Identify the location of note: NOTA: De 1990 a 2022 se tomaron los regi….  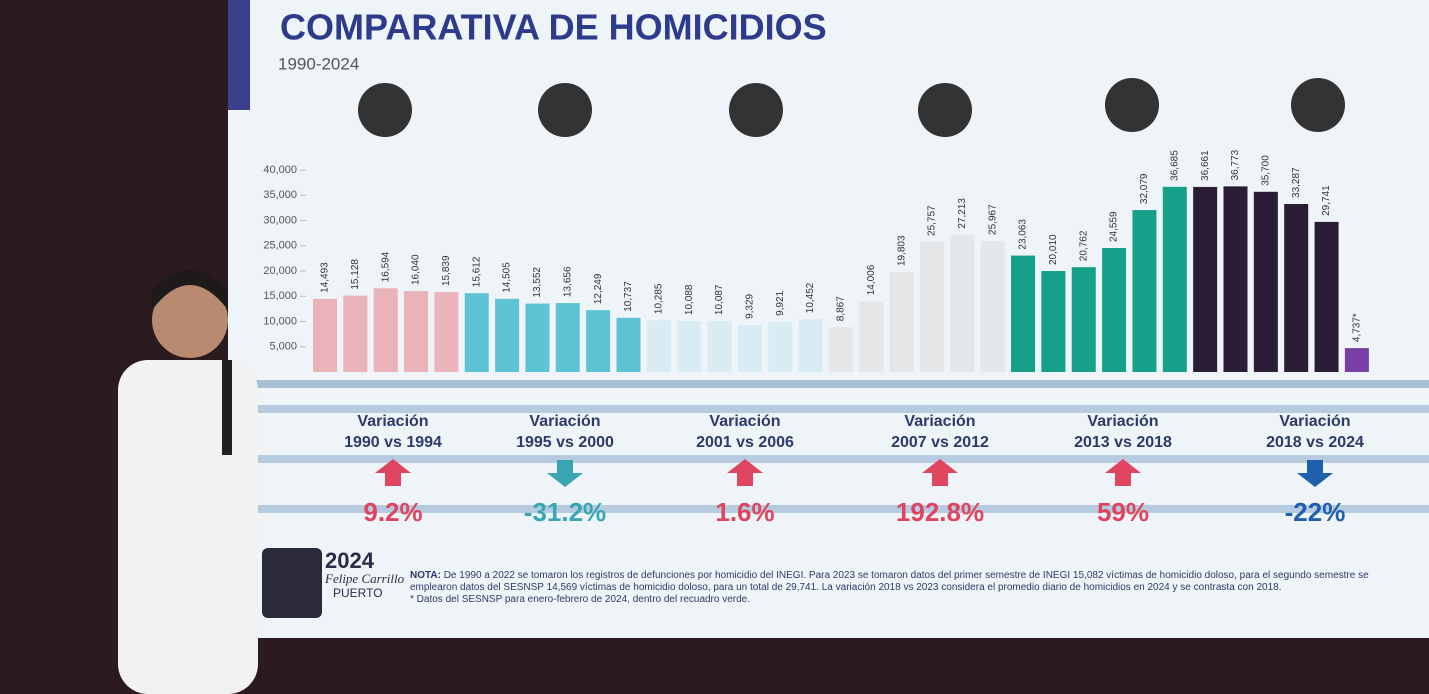
(910, 588).